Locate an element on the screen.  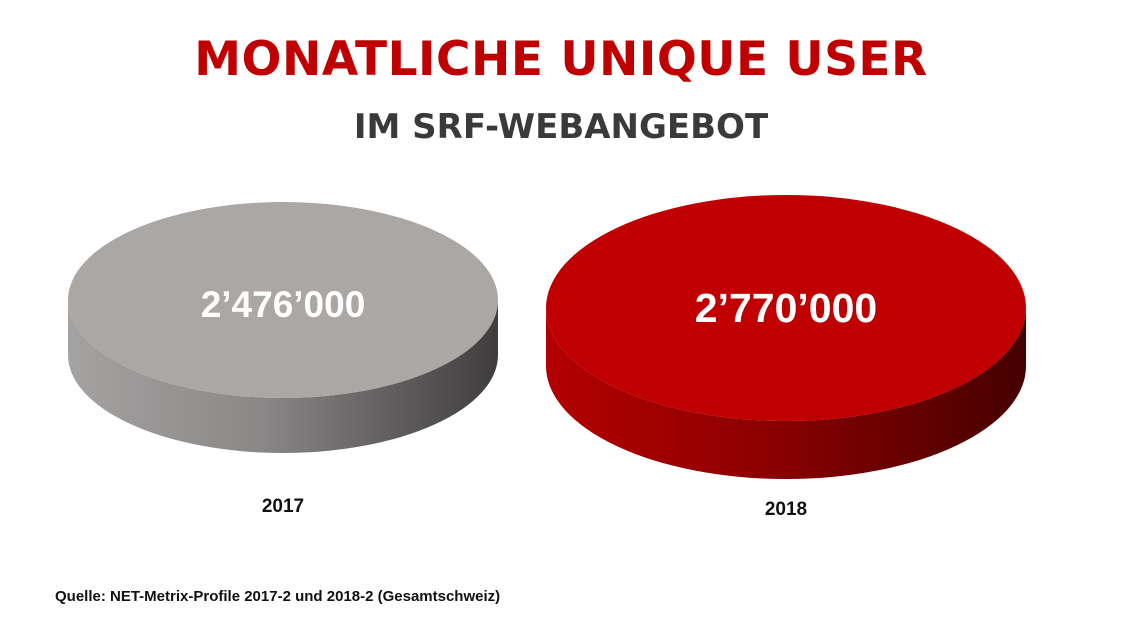
chart-title: MONATLICHE UNIQUE USER is located at coordinates (561, 59).